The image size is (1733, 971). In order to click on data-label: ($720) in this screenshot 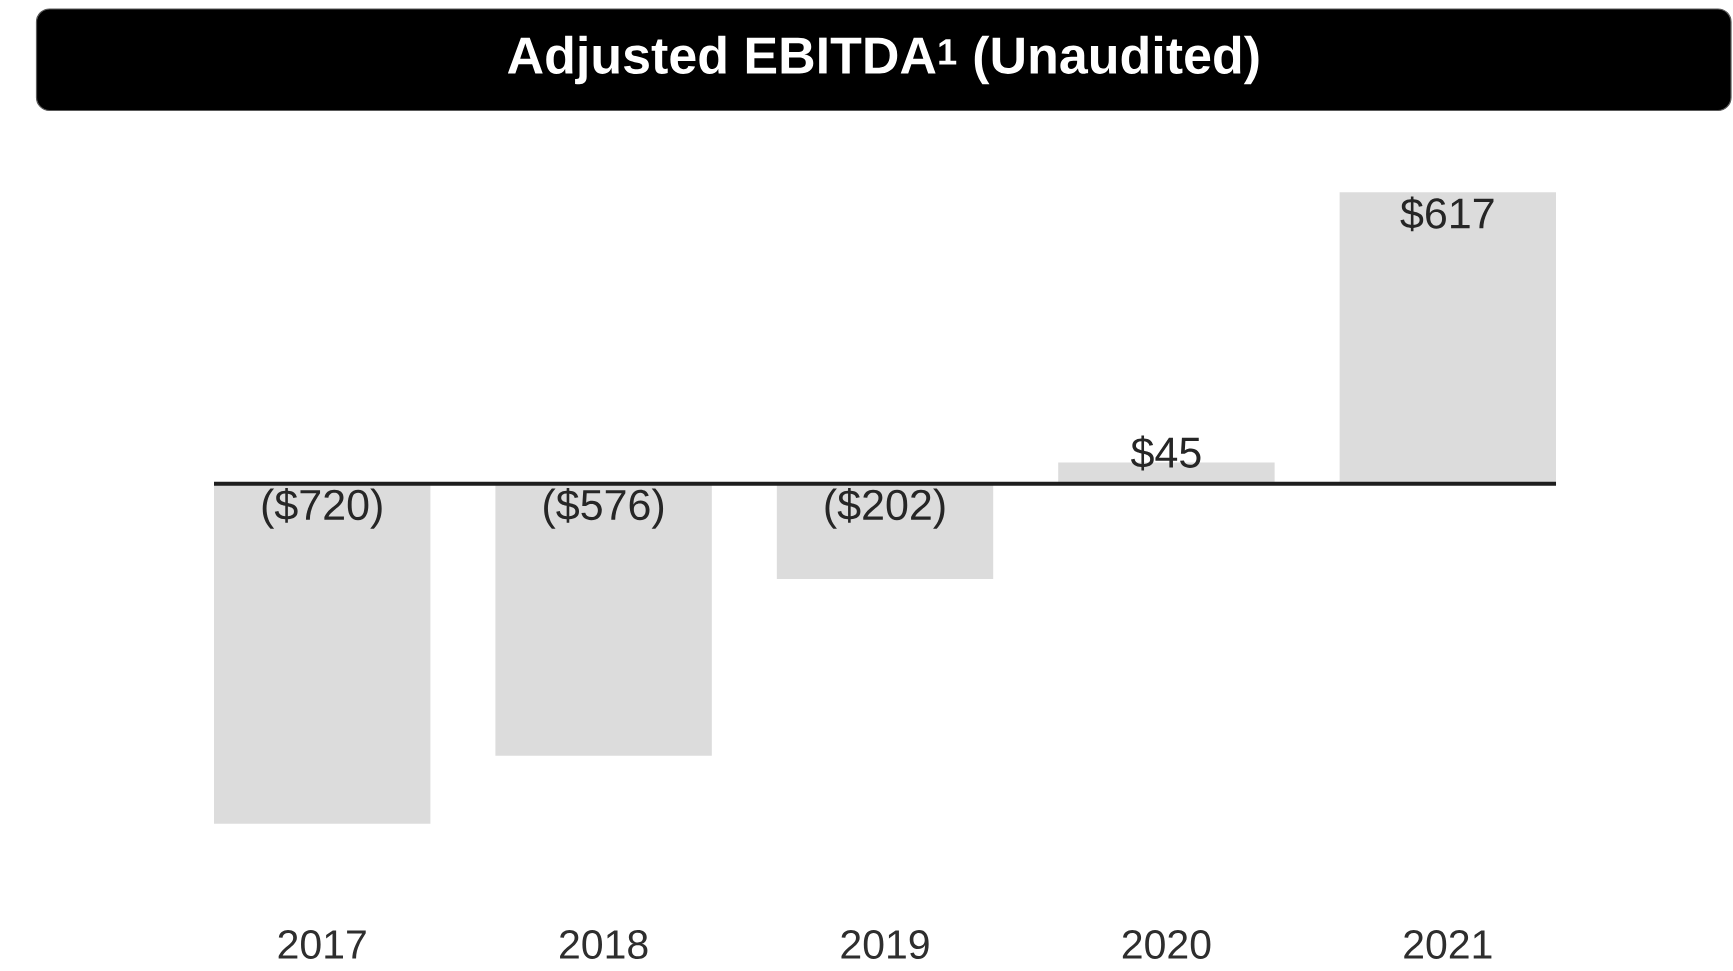, I will do `click(322, 508)`.